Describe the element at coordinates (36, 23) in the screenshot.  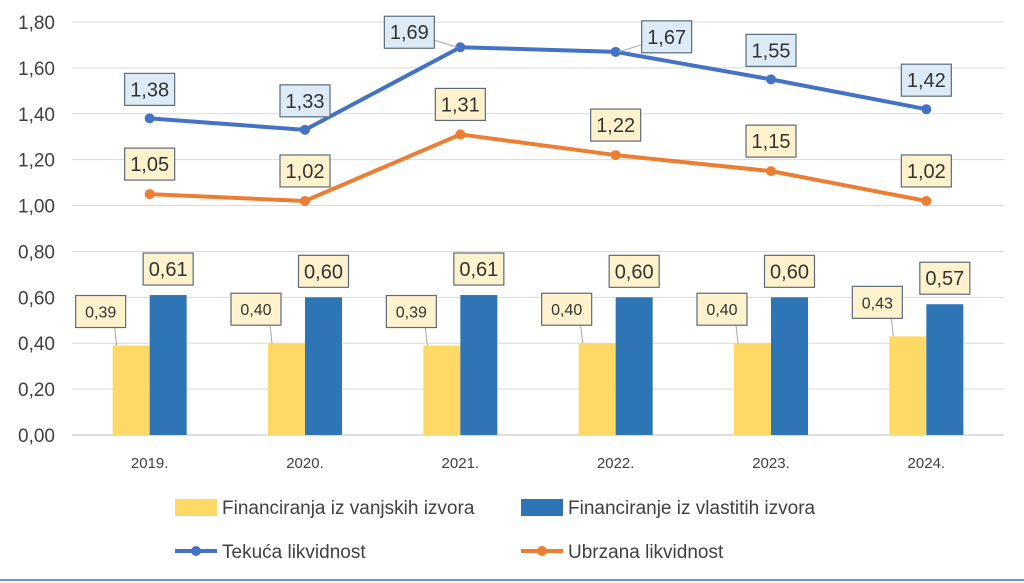
I see `y-tick-label: 1,80` at that location.